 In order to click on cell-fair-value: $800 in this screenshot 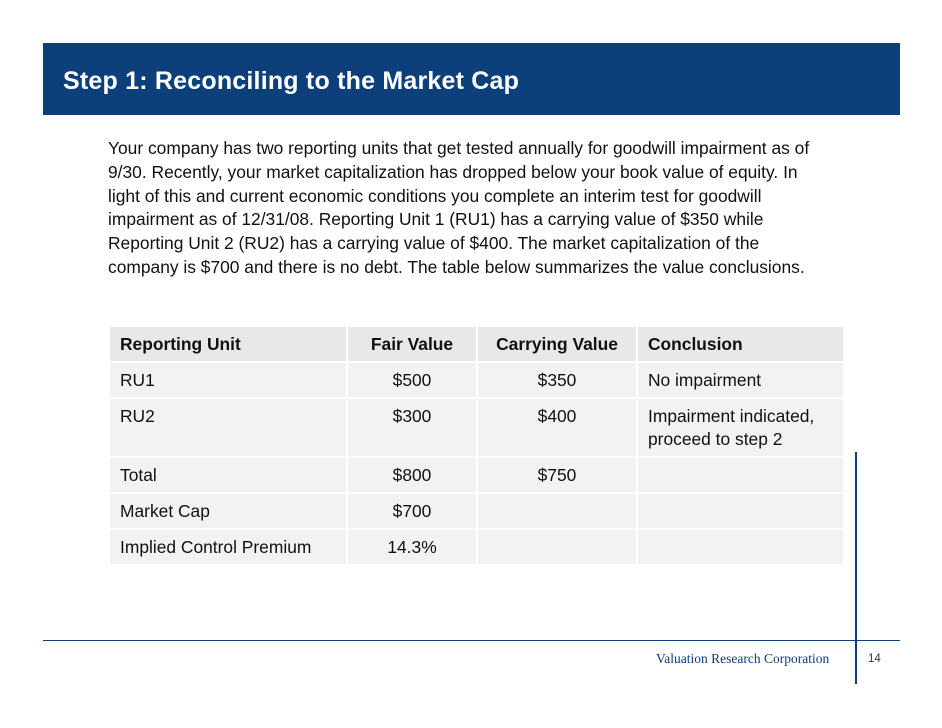, I will do `click(412, 475)`.